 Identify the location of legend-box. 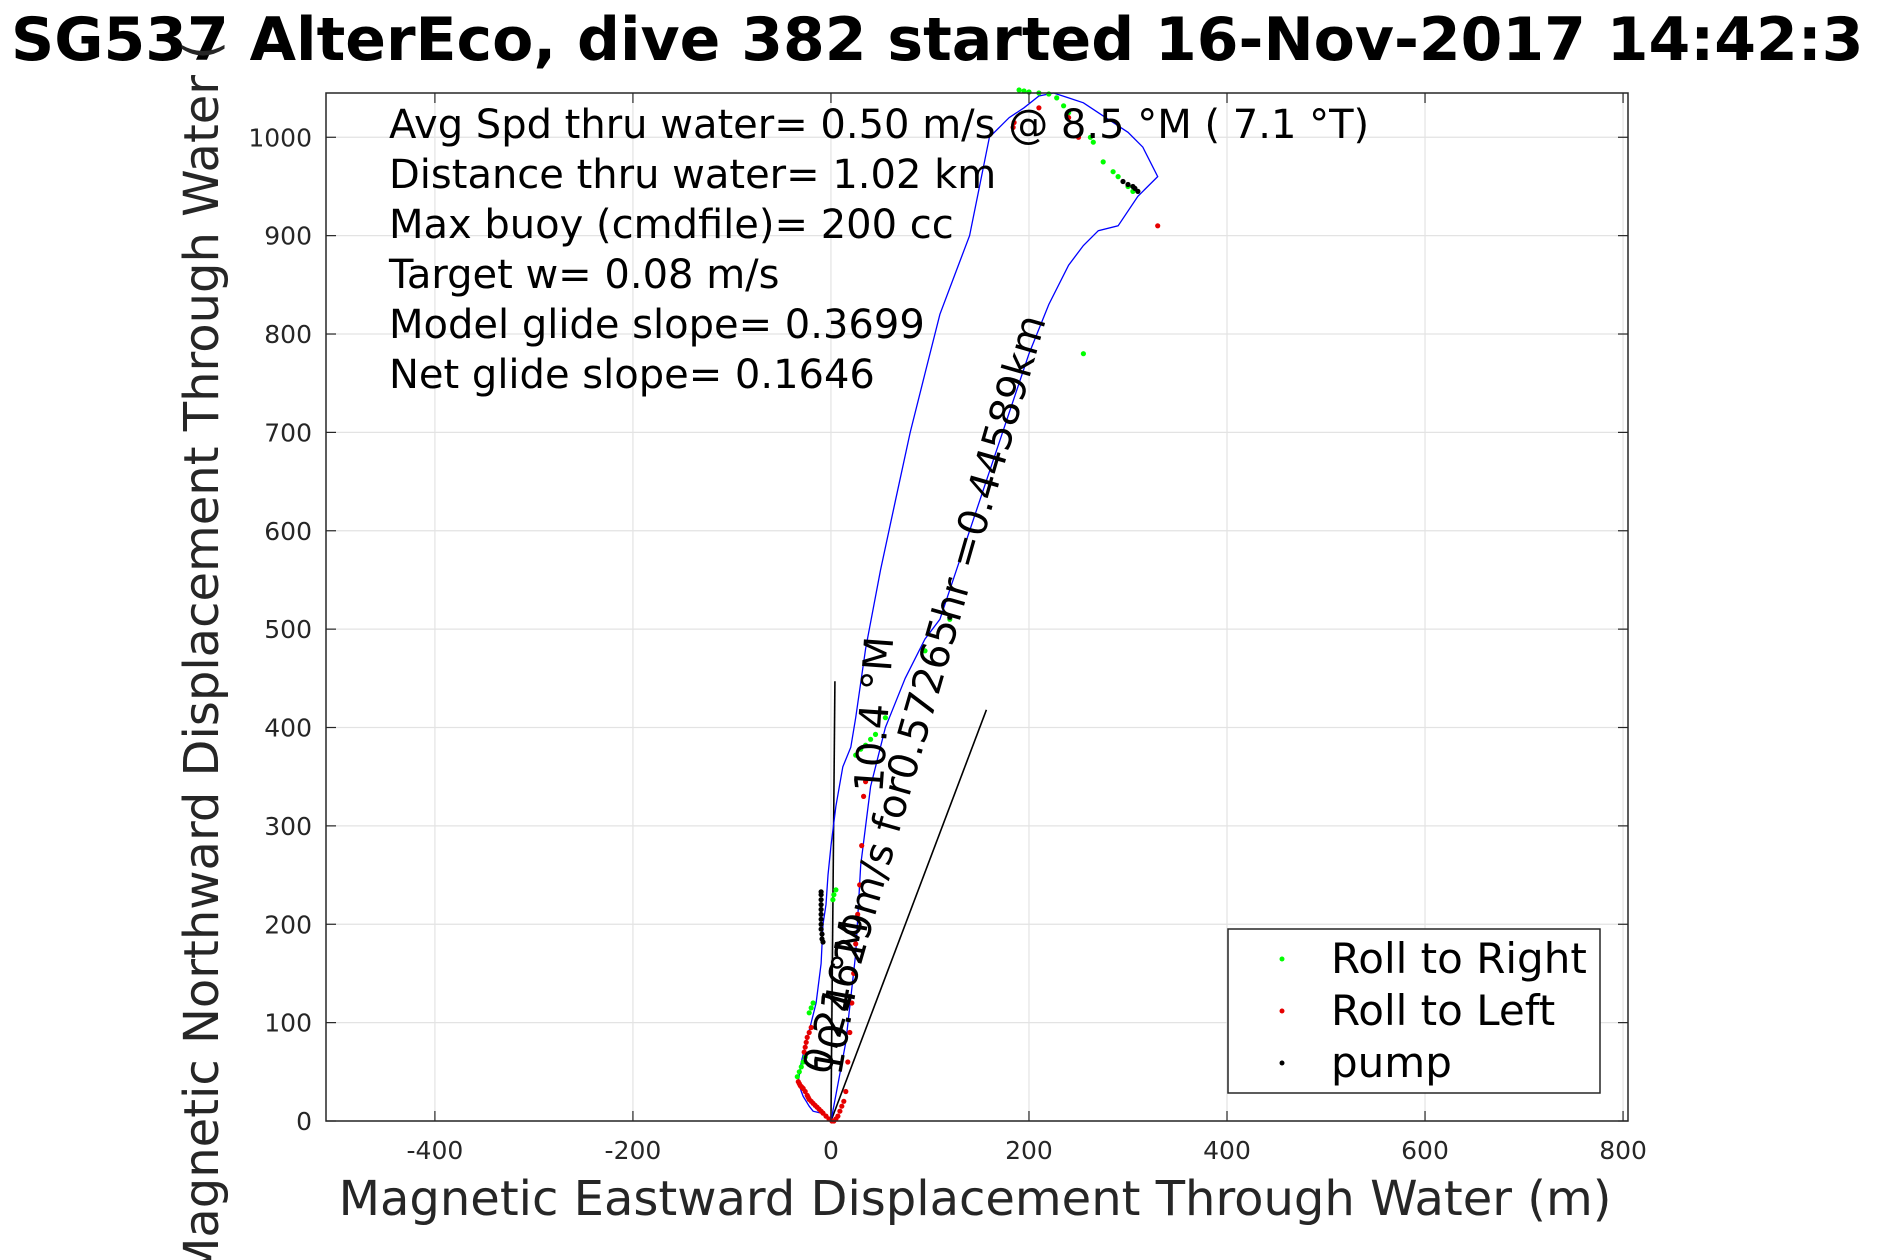
(1414, 1011).